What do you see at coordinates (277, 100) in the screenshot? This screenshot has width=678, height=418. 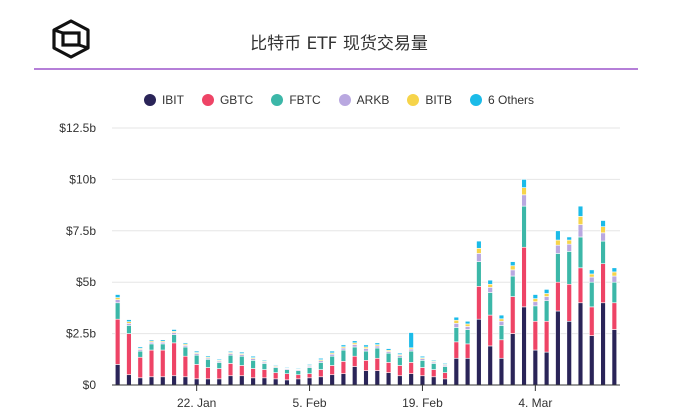 I see `legend-marker-fbtc` at bounding box center [277, 100].